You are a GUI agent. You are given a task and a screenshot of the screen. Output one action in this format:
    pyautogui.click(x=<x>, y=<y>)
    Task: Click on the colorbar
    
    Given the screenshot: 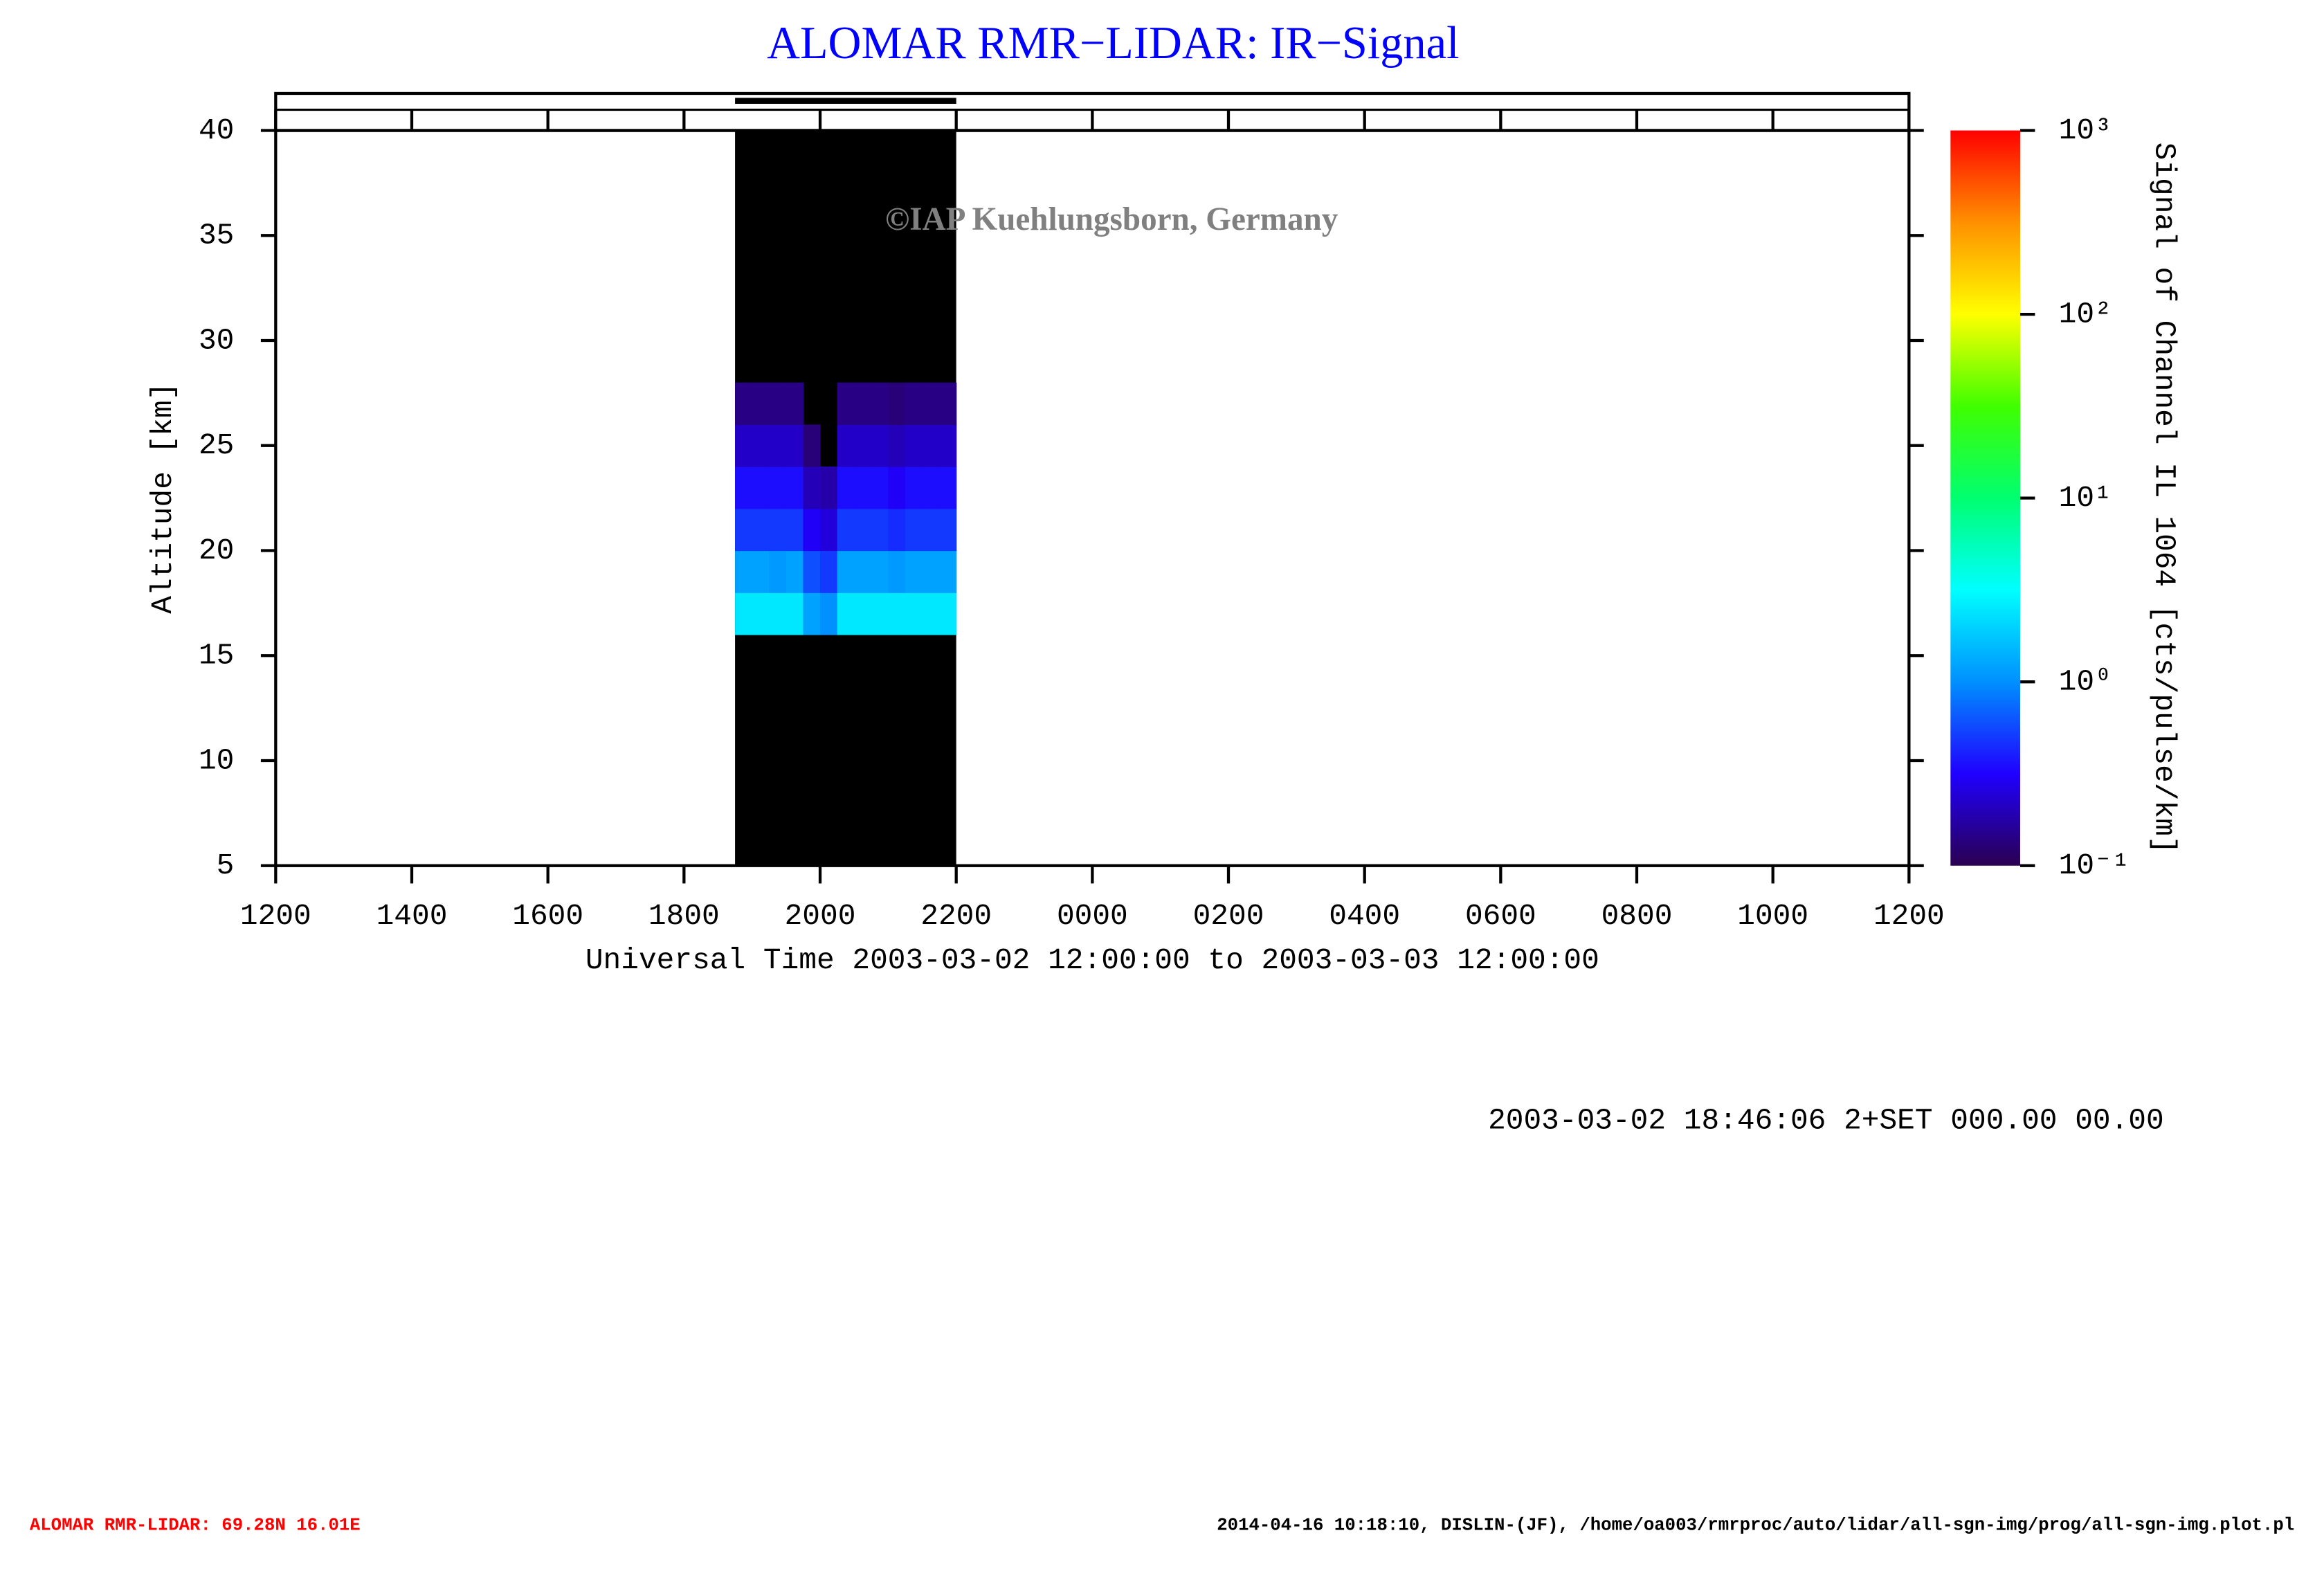 What is the action you would take?
    pyautogui.click(x=1985, y=498)
    